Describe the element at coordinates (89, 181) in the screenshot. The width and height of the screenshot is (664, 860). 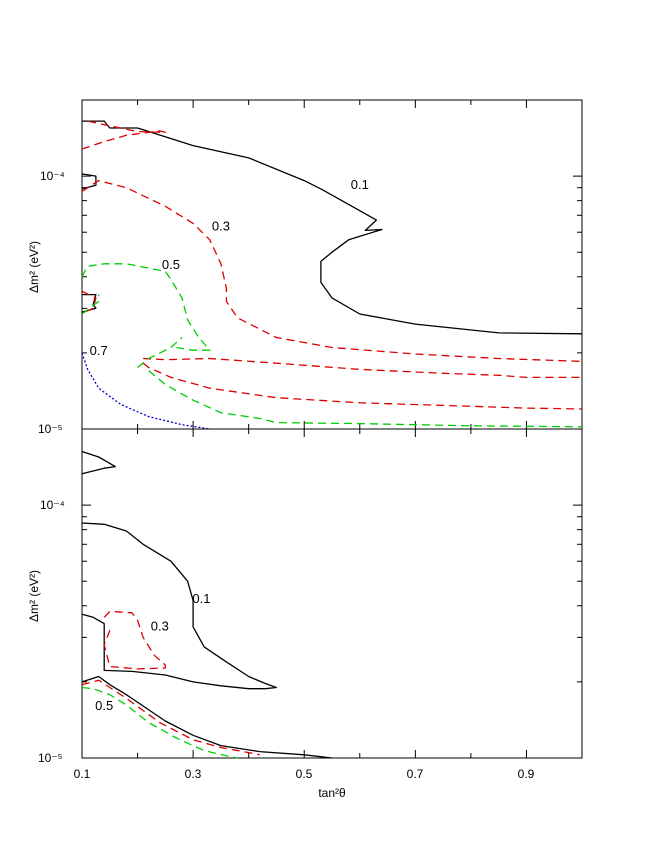
I see `top-contour-0.1-1` at that location.